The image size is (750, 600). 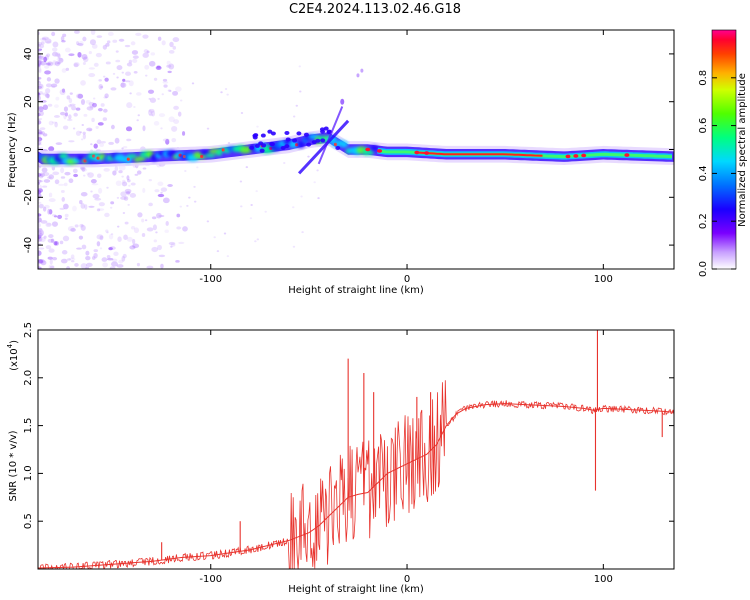 What do you see at coordinates (28, 245) in the screenshot?
I see `y-tick-label: -40` at bounding box center [28, 245].